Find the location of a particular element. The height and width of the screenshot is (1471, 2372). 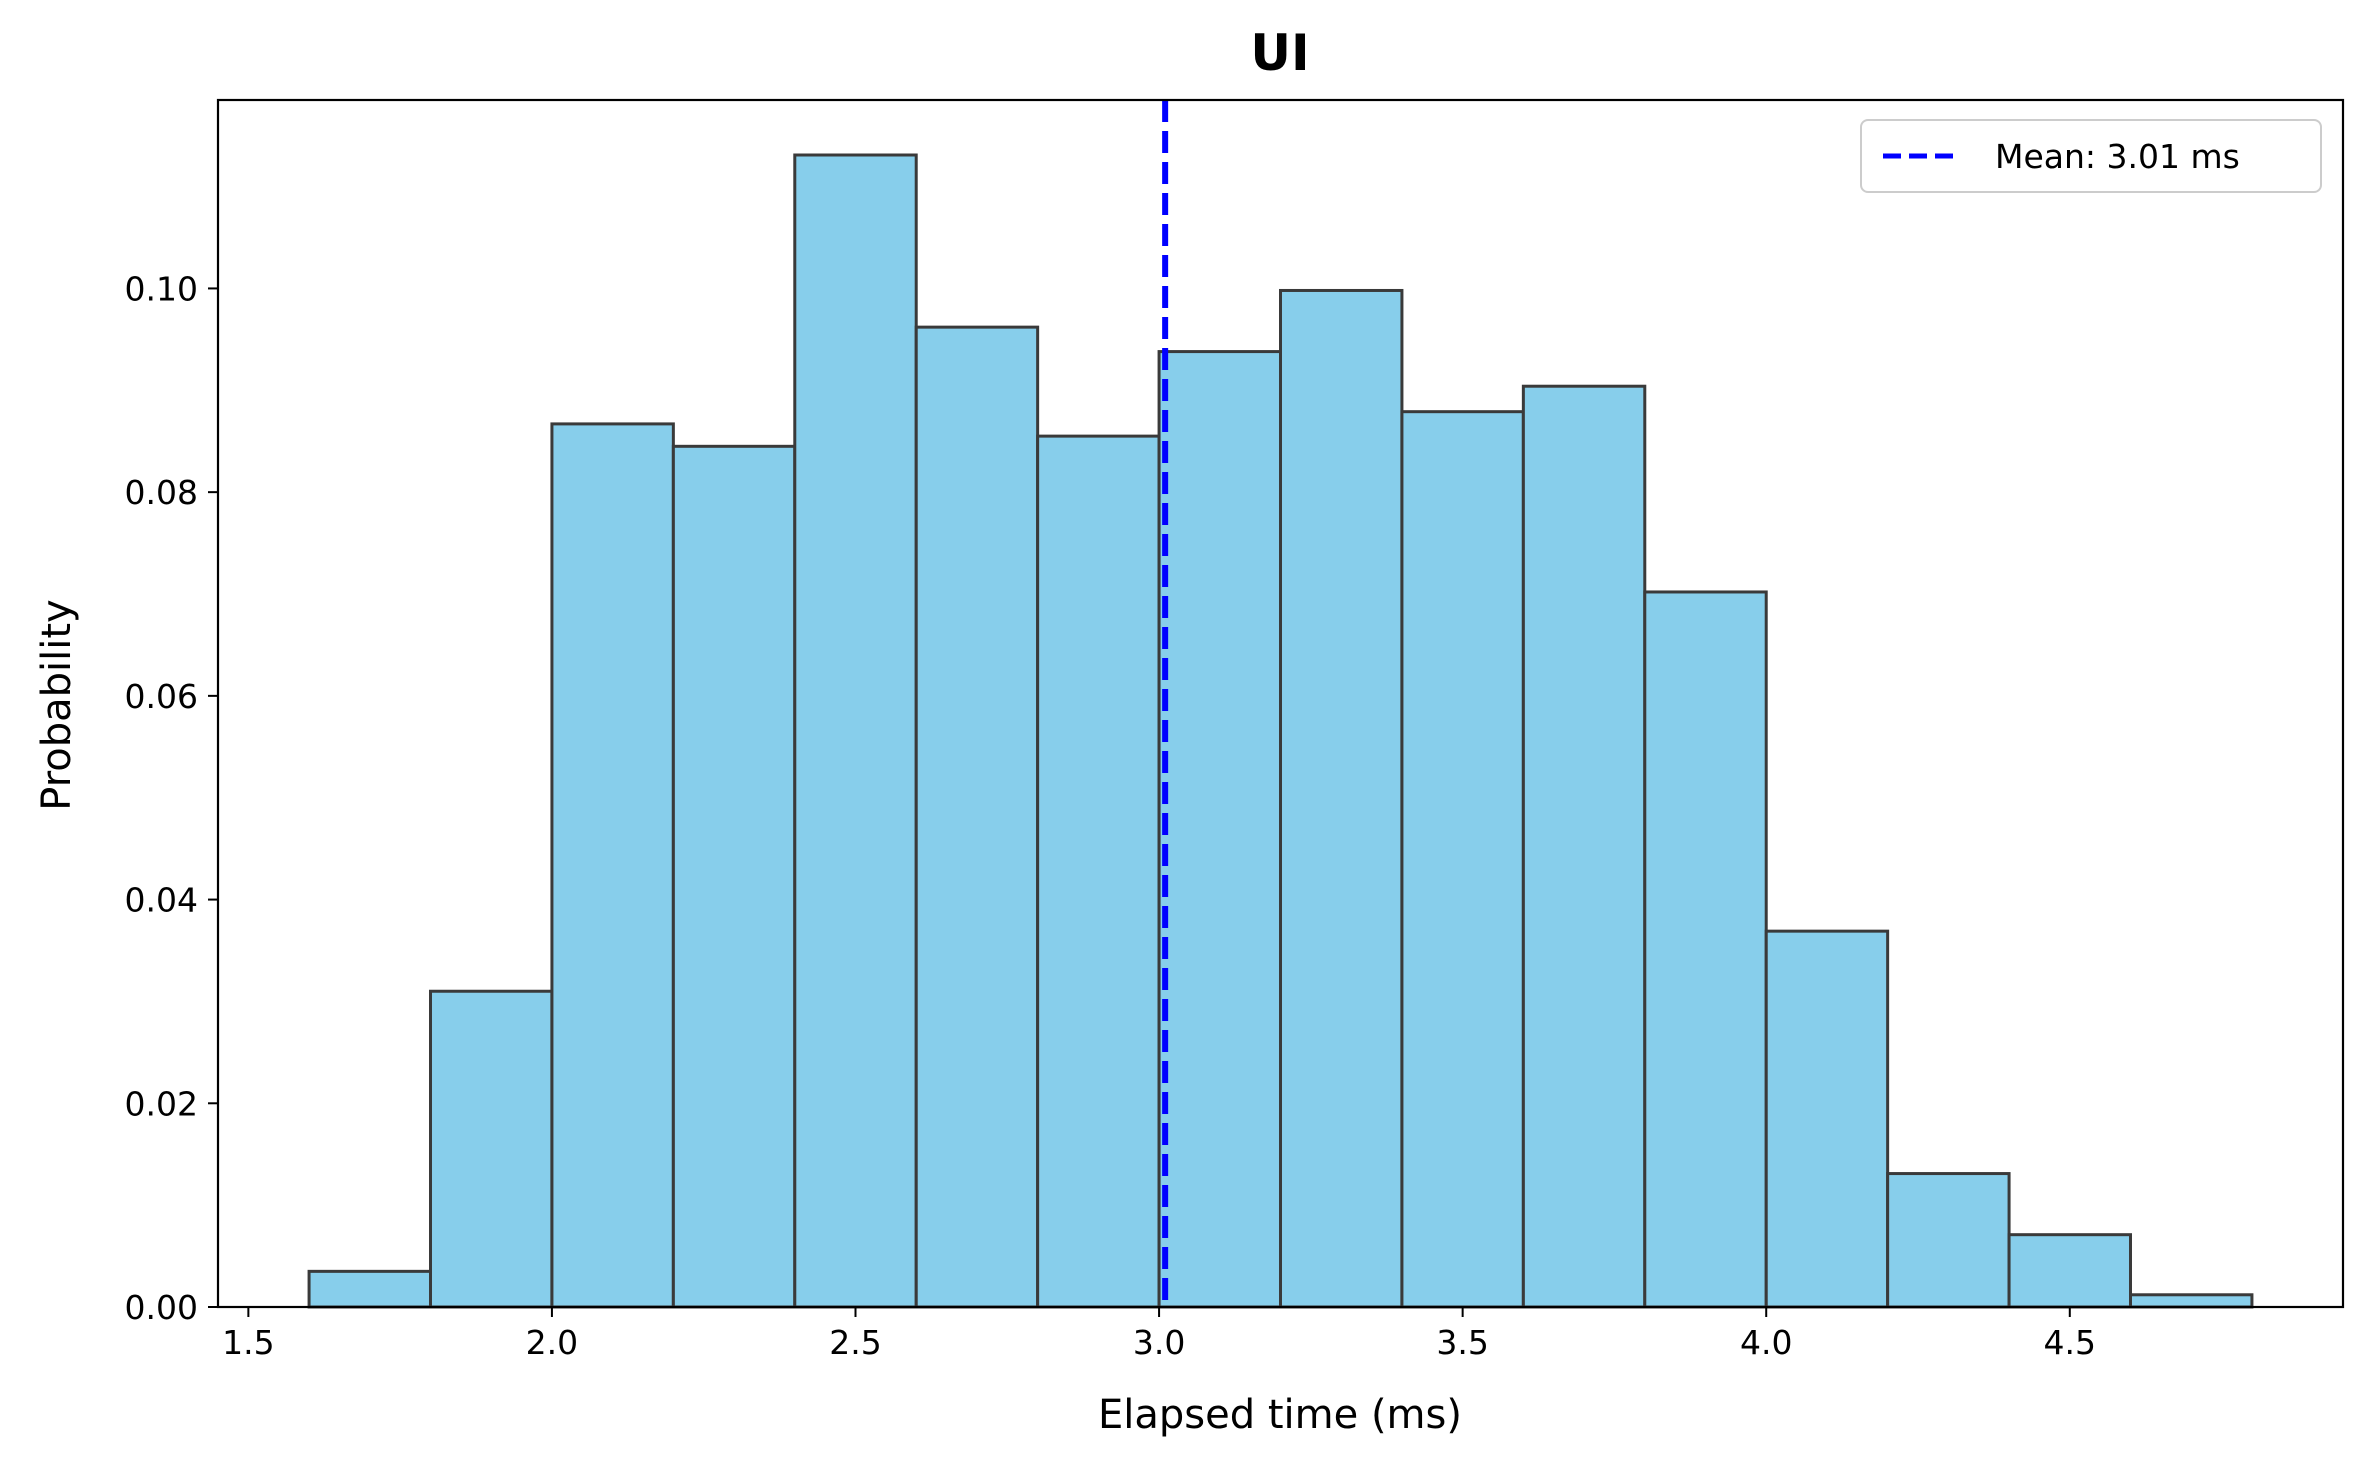

x-tick-label: 3.5 is located at coordinates (1462, 1342).